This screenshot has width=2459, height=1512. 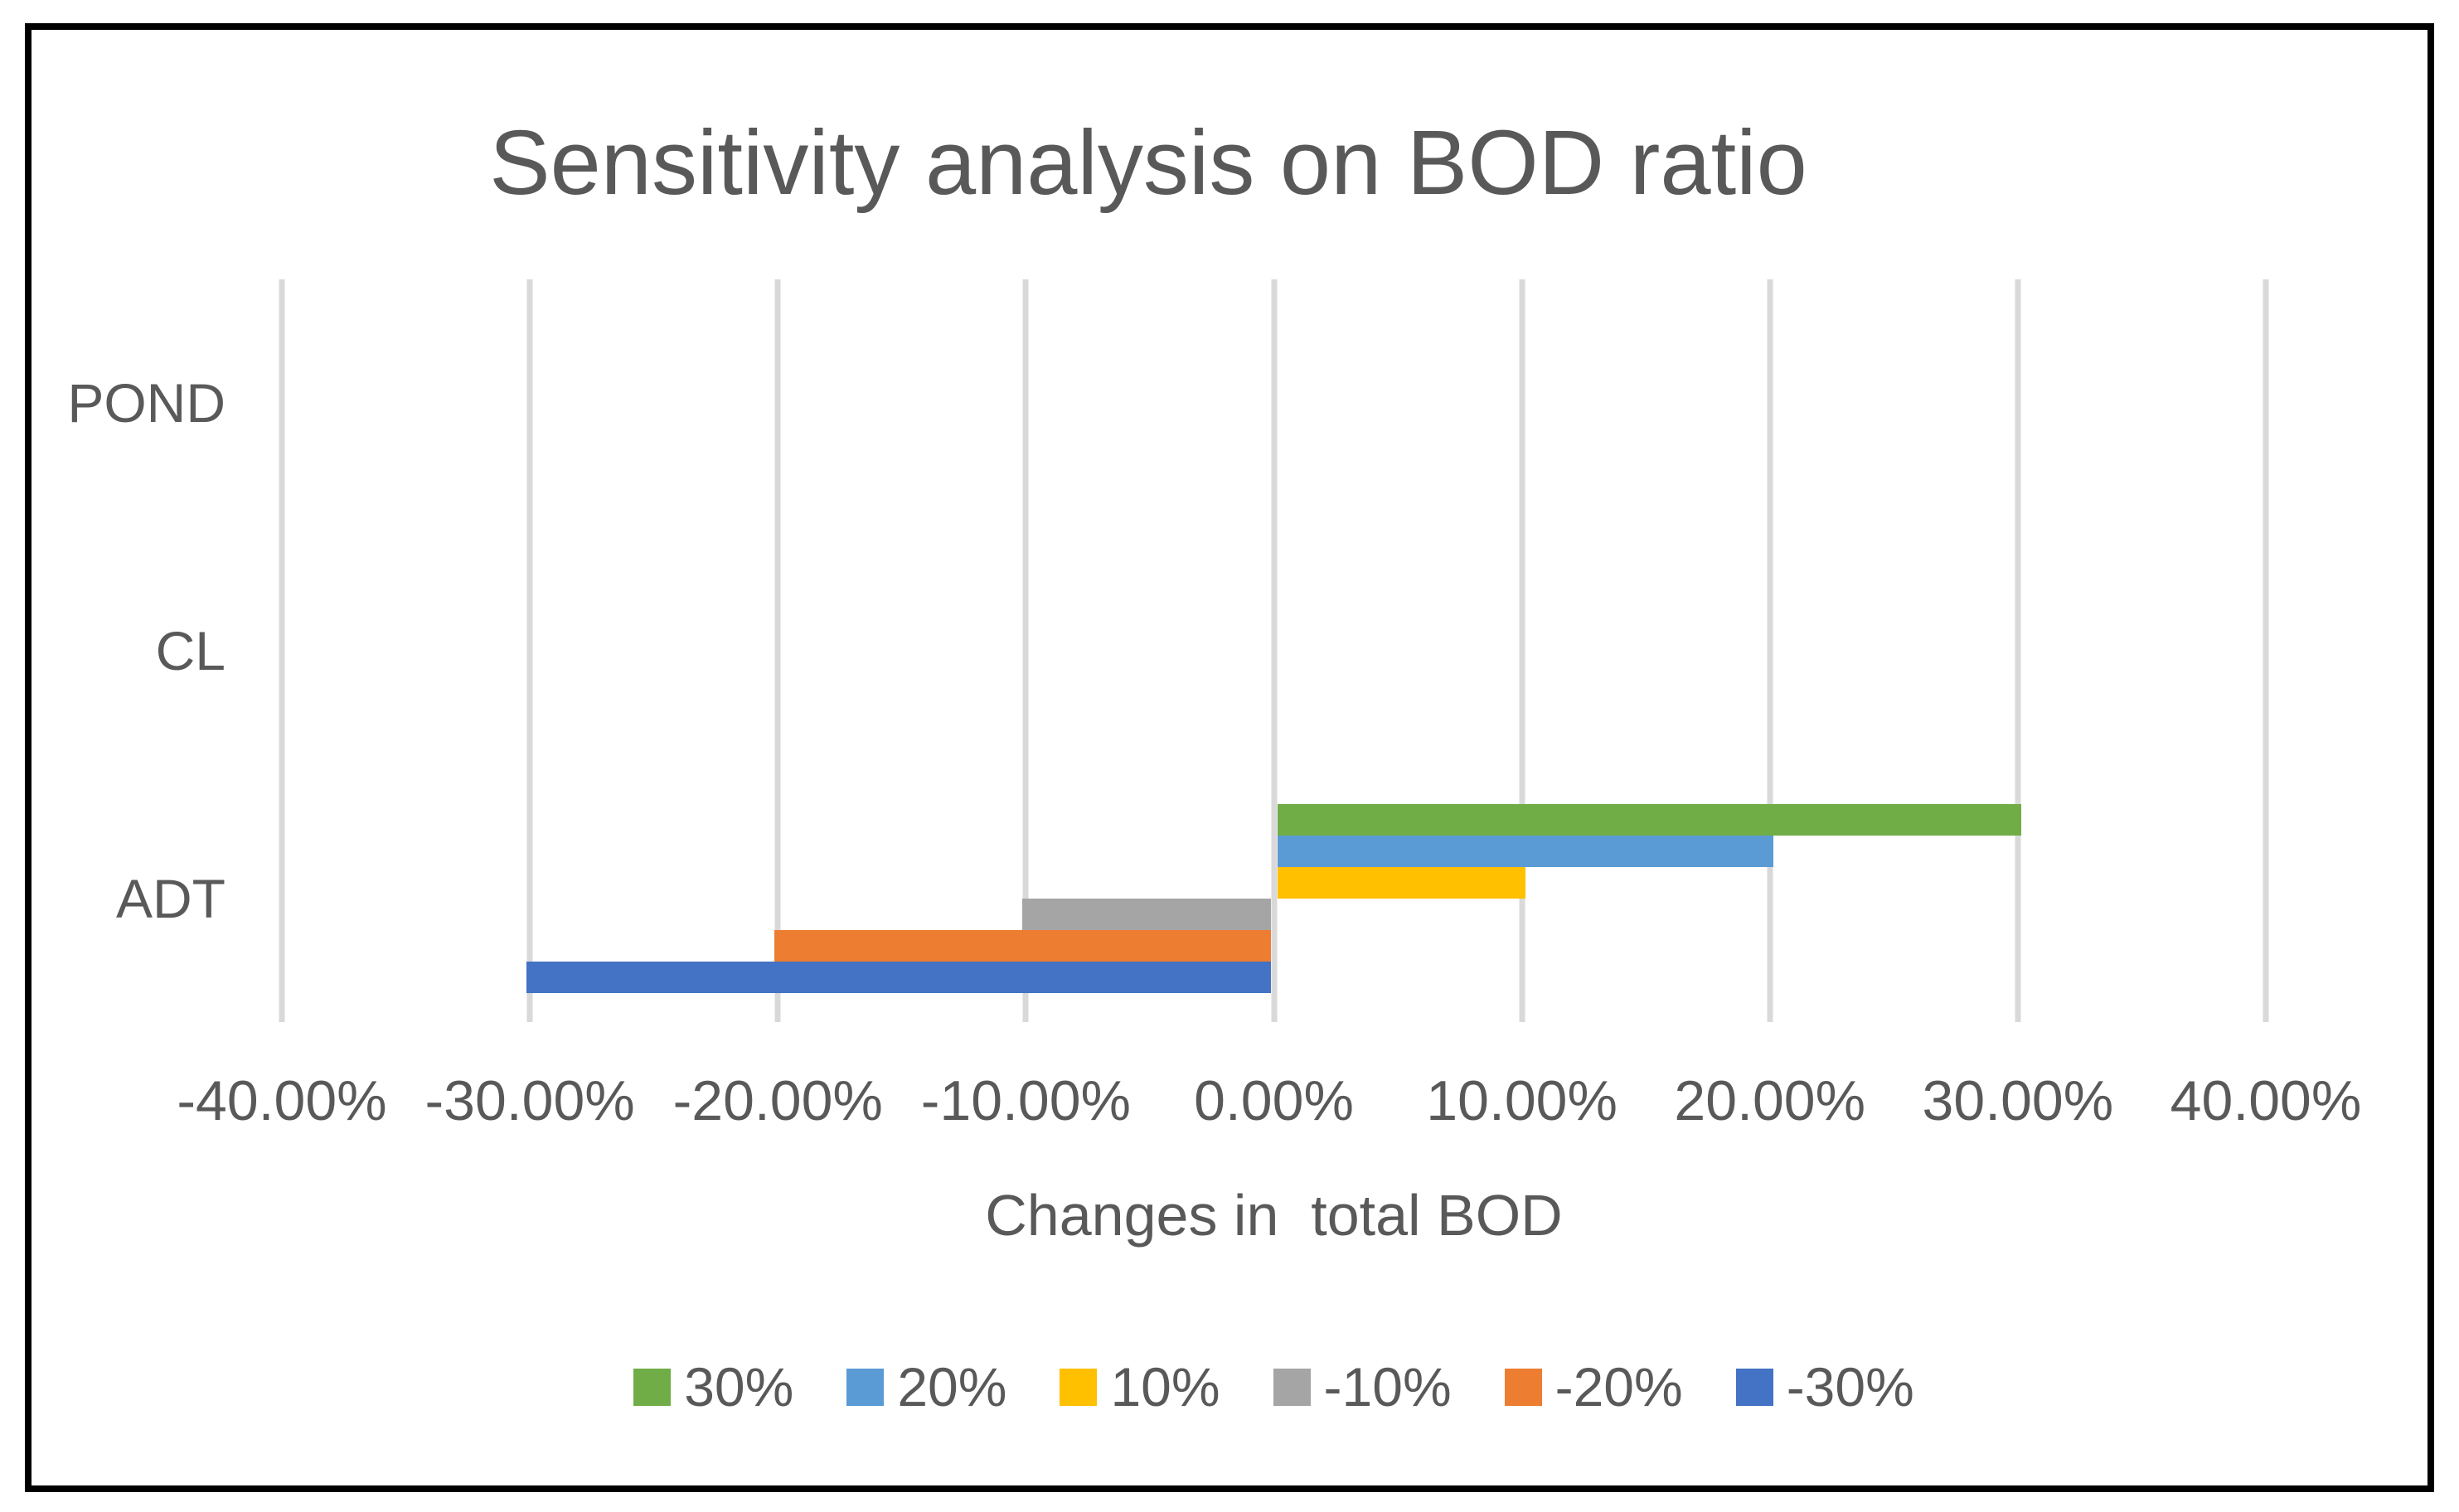 I want to click on legend-item-30pct: 30%, so click(x=713, y=1387).